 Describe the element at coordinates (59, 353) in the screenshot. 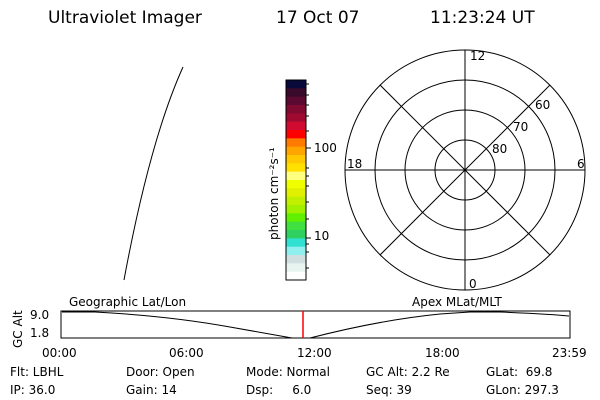

I see `xtick-0000: 00:00` at that location.